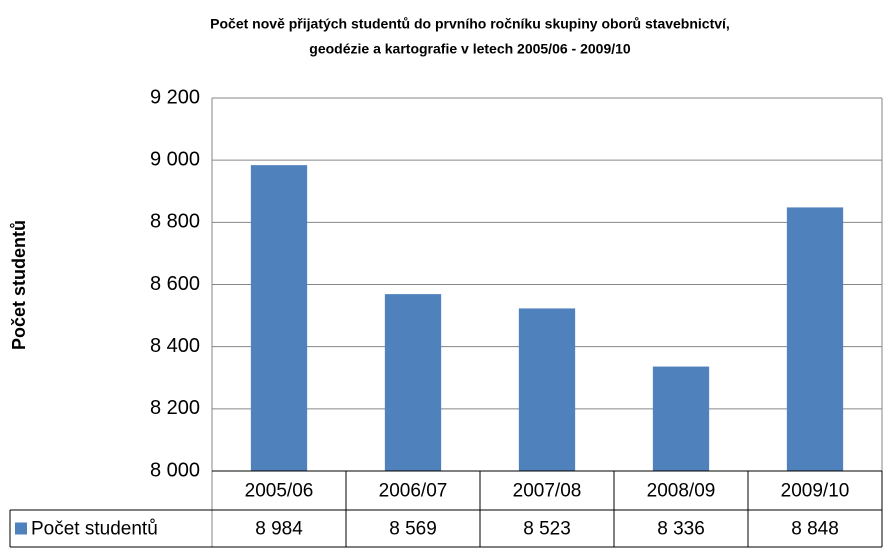 This screenshot has height=548, width=887. I want to click on x-tick-label: 2009/10, so click(815, 491).